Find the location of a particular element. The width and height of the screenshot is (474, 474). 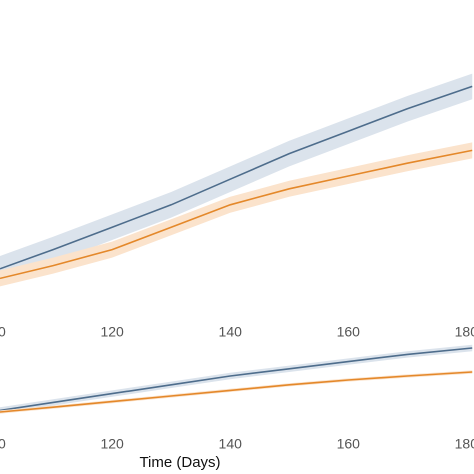

confidence-band is located at coordinates (236, 379).